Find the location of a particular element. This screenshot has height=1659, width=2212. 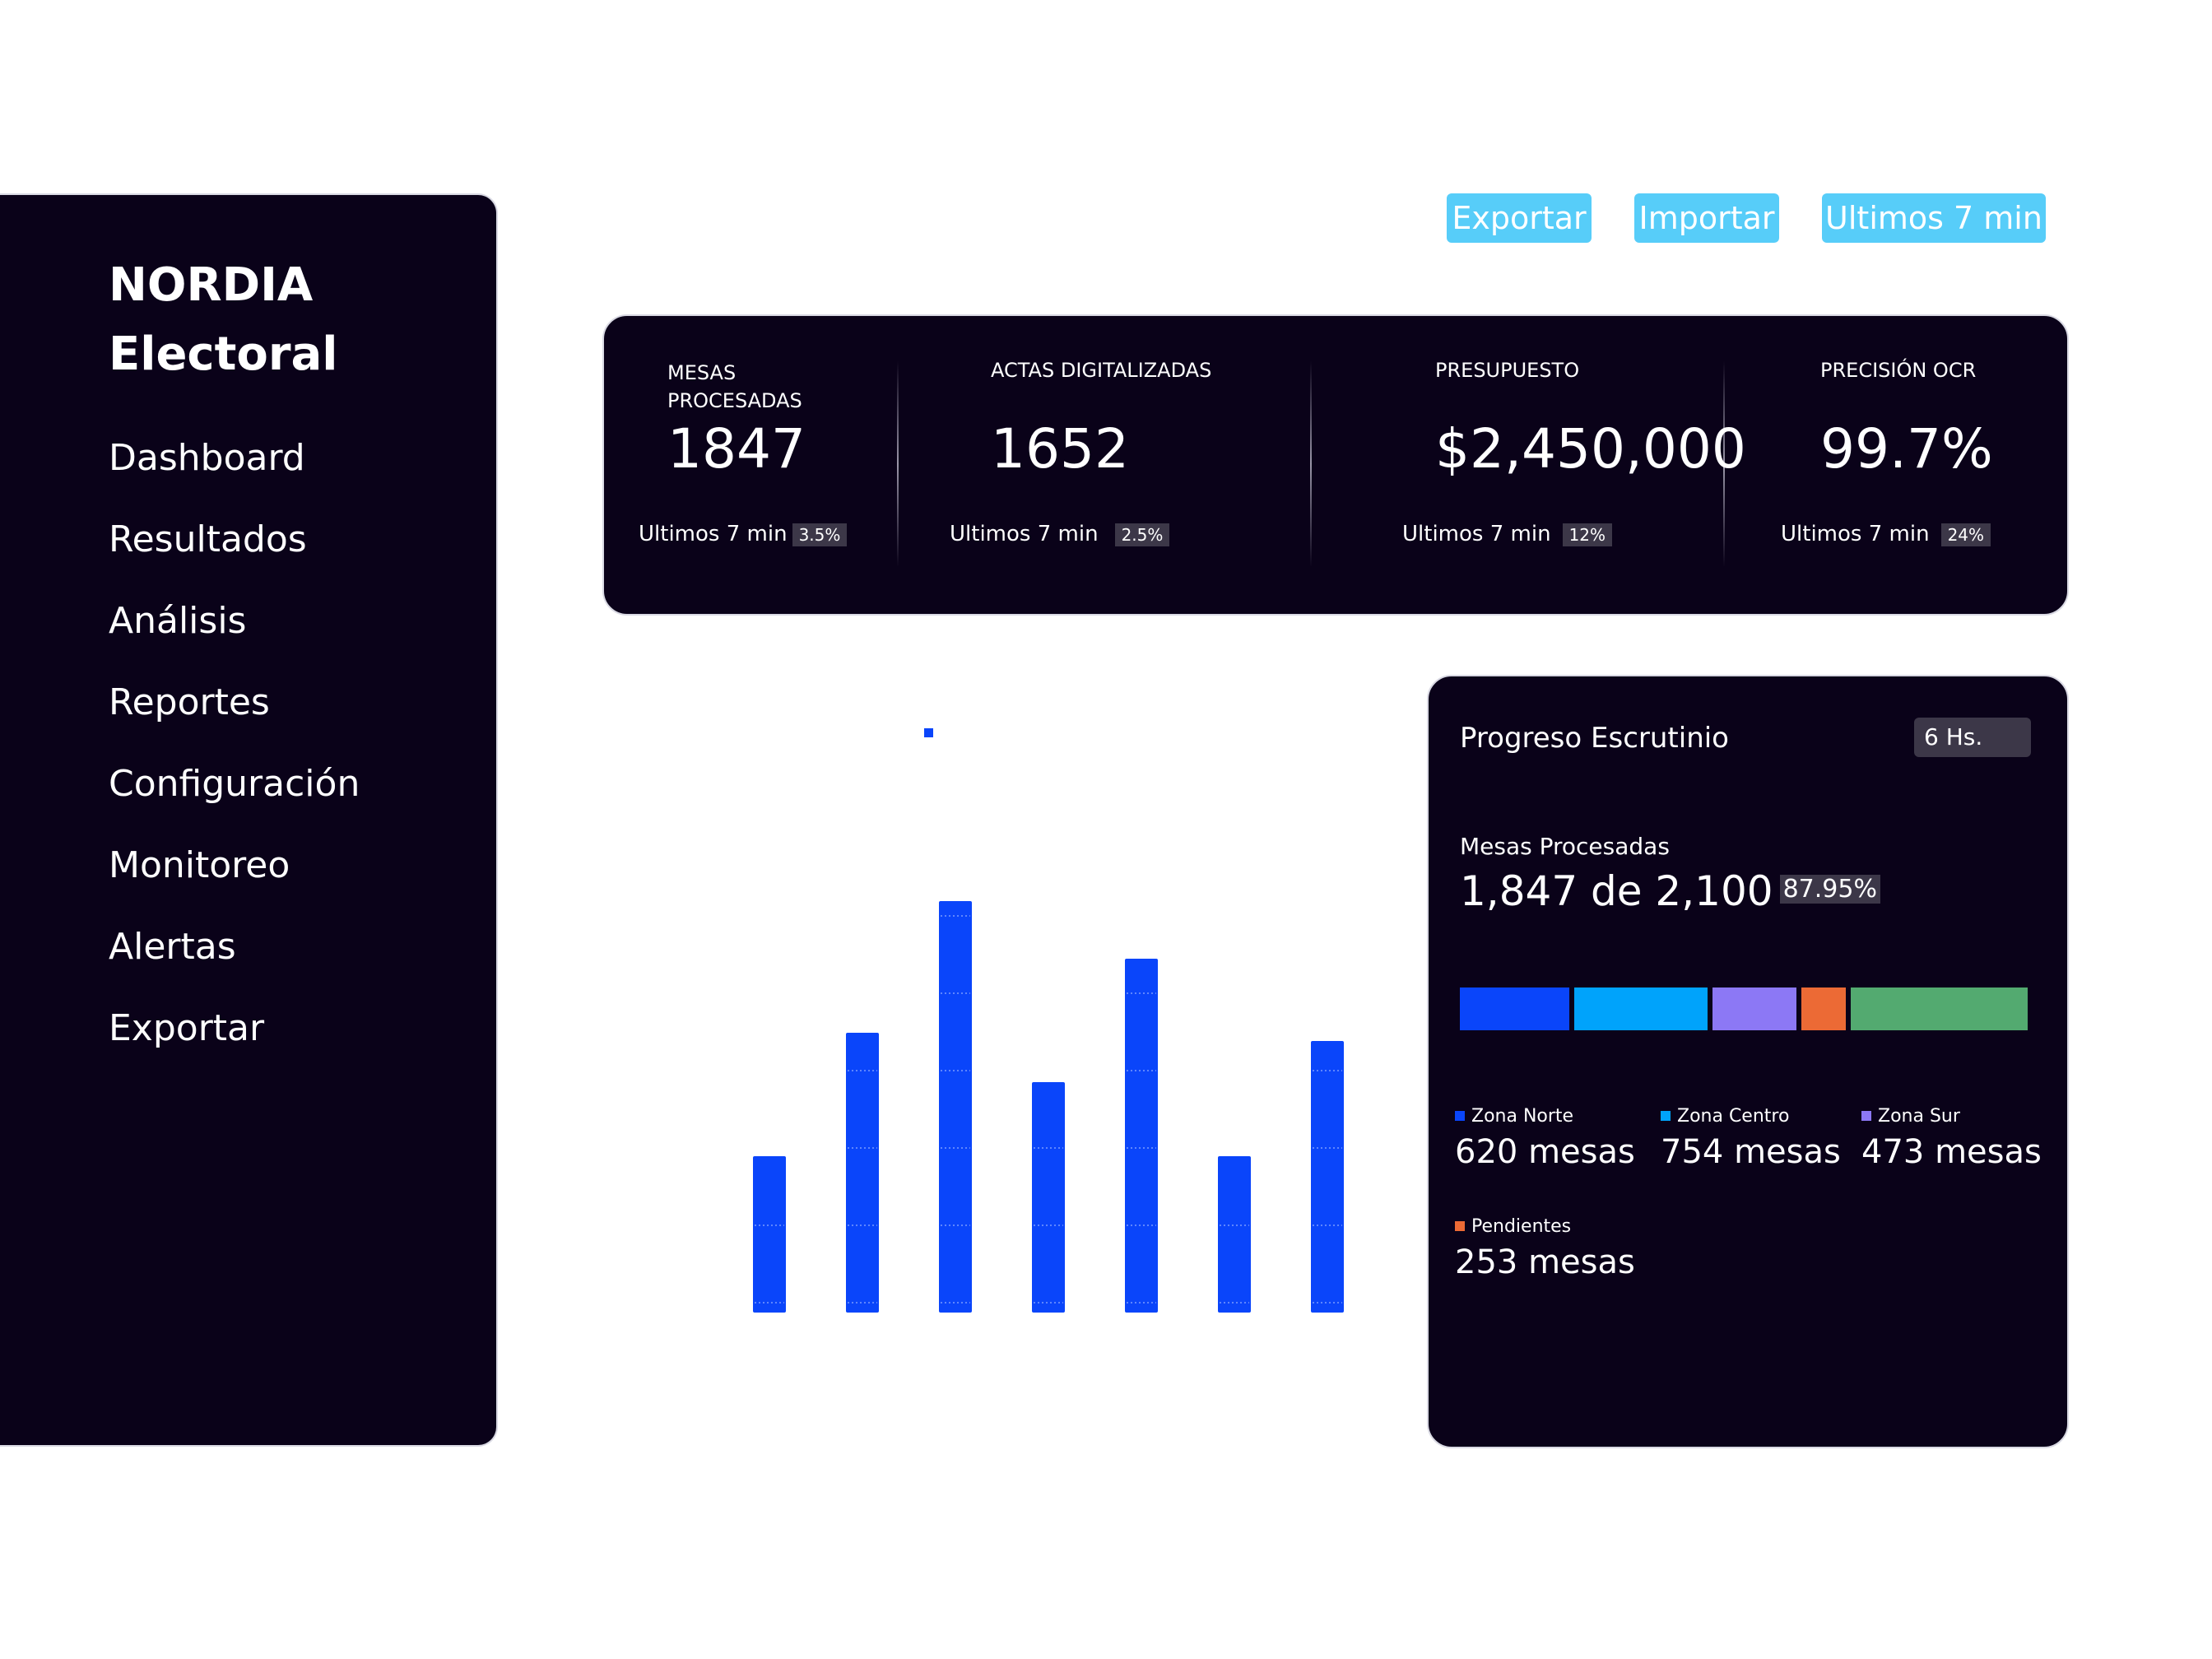

legend-label: Pendientes is located at coordinates (1521, 1226).